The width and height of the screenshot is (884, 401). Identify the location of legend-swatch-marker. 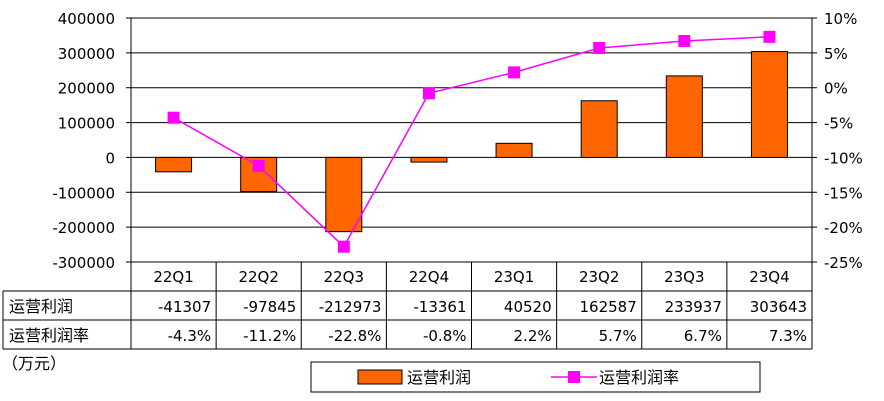
(574, 377).